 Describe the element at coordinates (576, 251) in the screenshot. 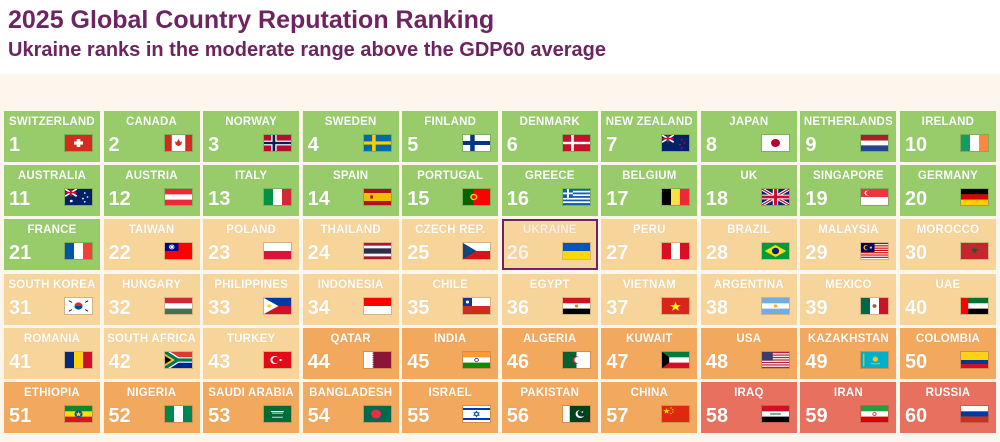

I see `flag-ukraine-icon` at that location.